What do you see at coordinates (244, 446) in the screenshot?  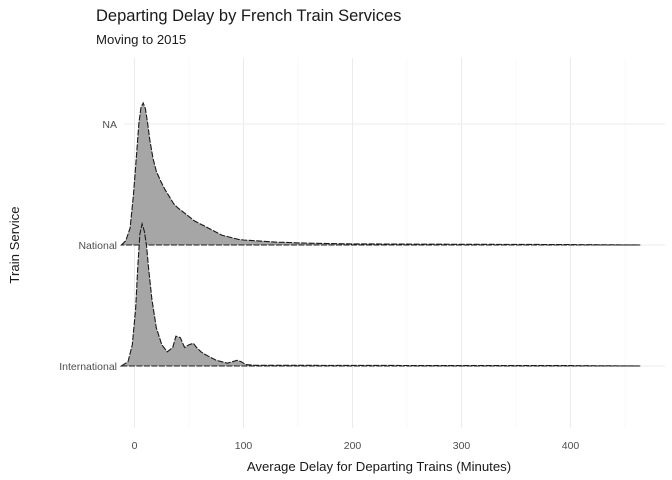 I see `x-tick-label: 100` at bounding box center [244, 446].